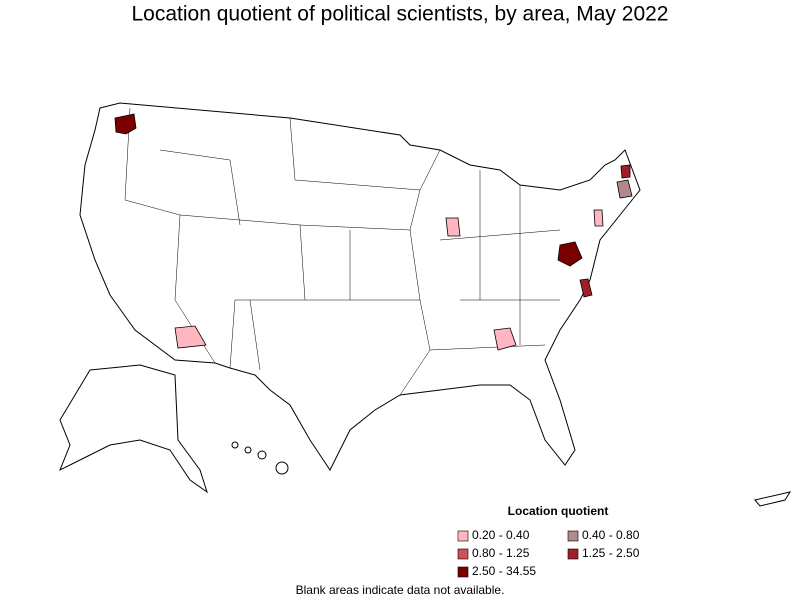 The image size is (800, 600). I want to click on footnote: Blank areas indicate data not available., so click(400, 590).